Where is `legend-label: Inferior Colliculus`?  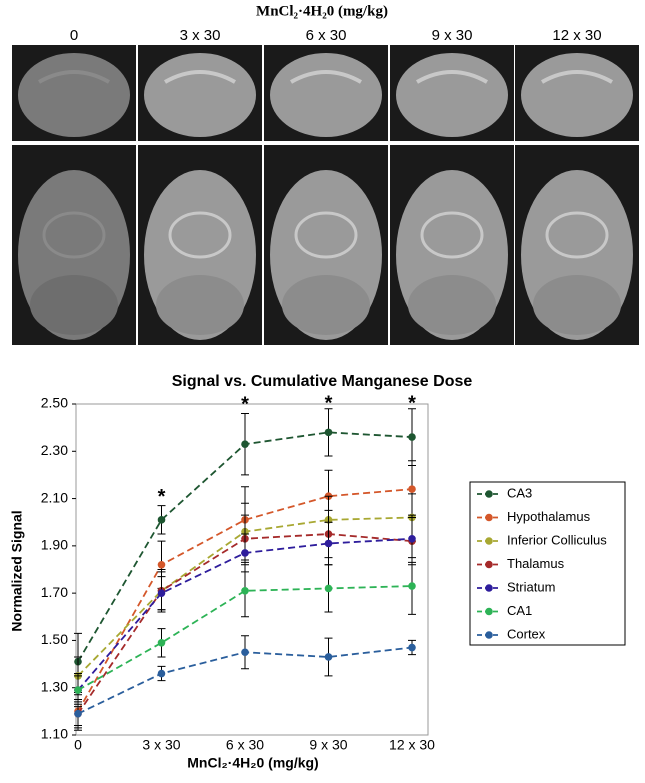
legend-label: Inferior Colliculus is located at coordinates (557, 539).